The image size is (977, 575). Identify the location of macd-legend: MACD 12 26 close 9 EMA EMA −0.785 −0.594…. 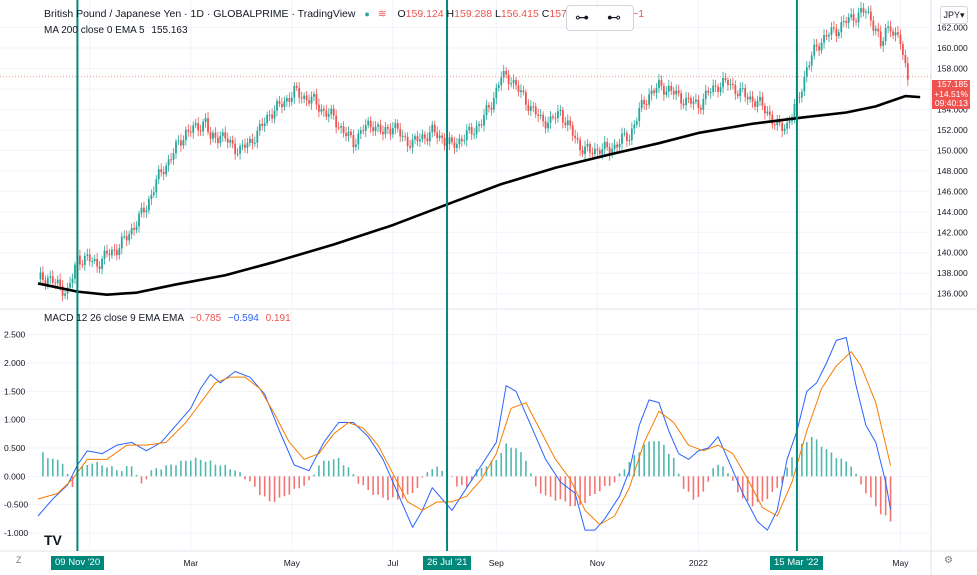
(167, 318).